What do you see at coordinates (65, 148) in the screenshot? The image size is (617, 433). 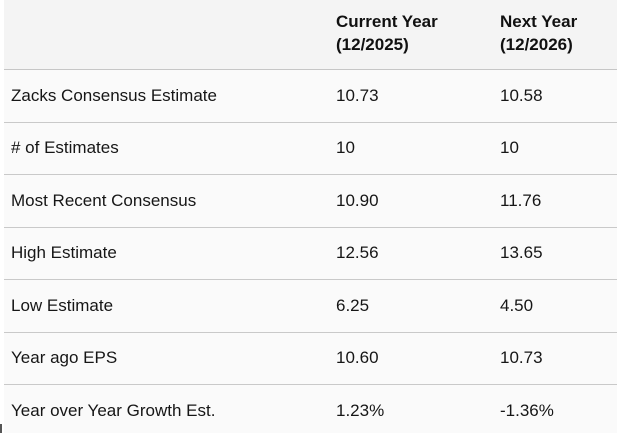 I see `row-label: # of Estimates` at bounding box center [65, 148].